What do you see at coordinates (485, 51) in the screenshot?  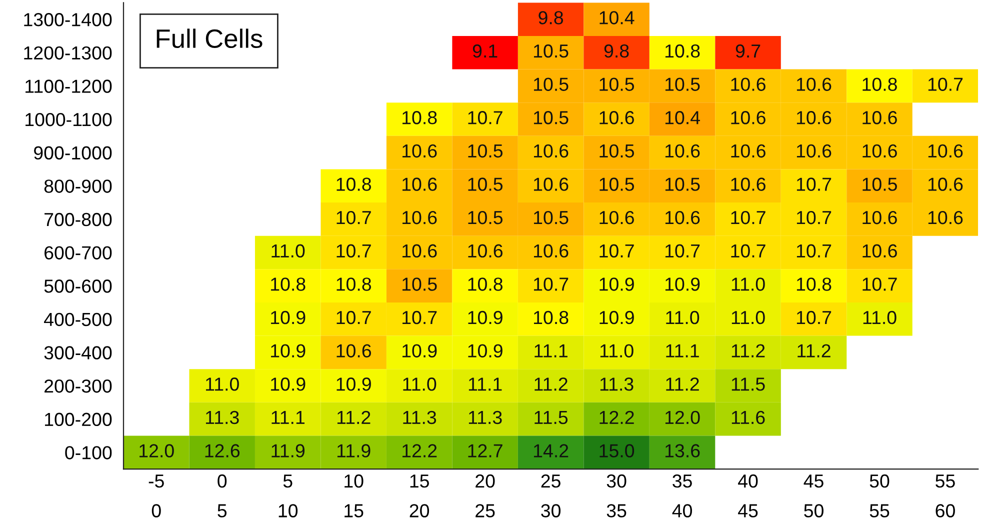 I see `data-label: 9.1` at bounding box center [485, 51].